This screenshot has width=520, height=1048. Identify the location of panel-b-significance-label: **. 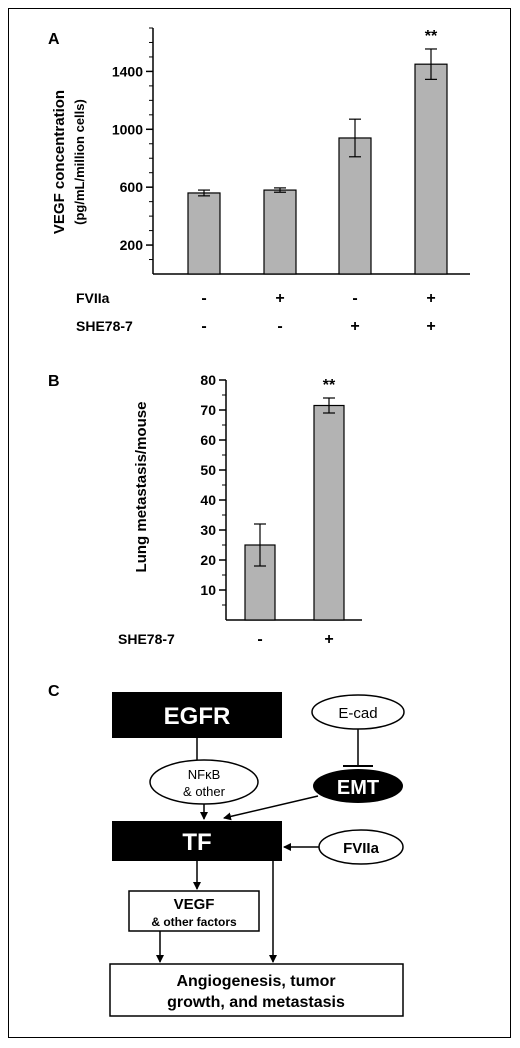
(329, 385).